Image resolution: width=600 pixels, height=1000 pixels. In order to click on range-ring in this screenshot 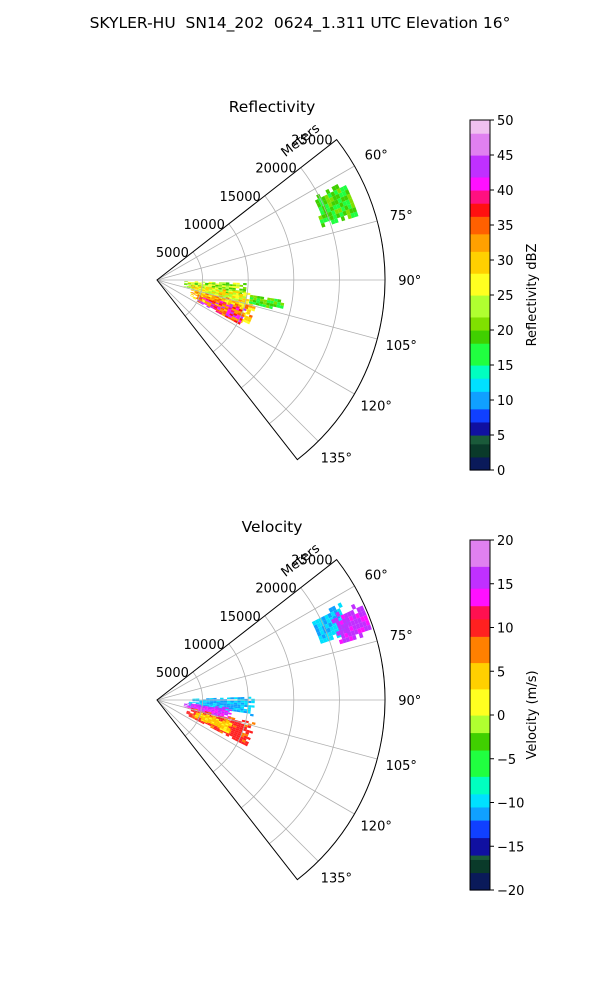, I will do `click(304, 716)`.